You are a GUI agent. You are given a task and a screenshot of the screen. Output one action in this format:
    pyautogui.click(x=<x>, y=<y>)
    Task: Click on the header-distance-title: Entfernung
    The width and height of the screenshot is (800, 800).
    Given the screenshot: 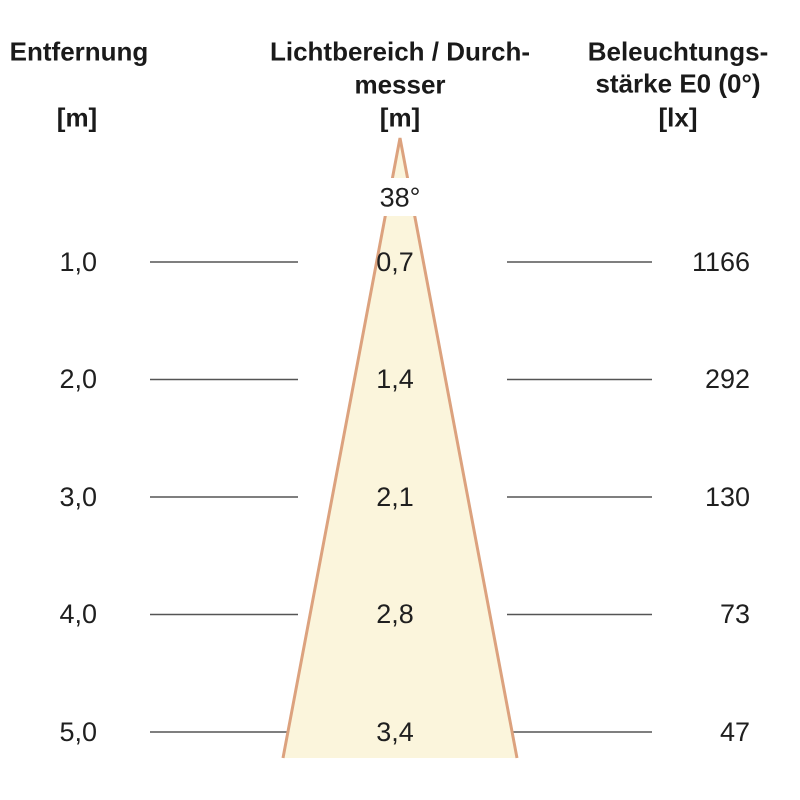 What is the action you would take?
    pyautogui.click(x=79, y=51)
    